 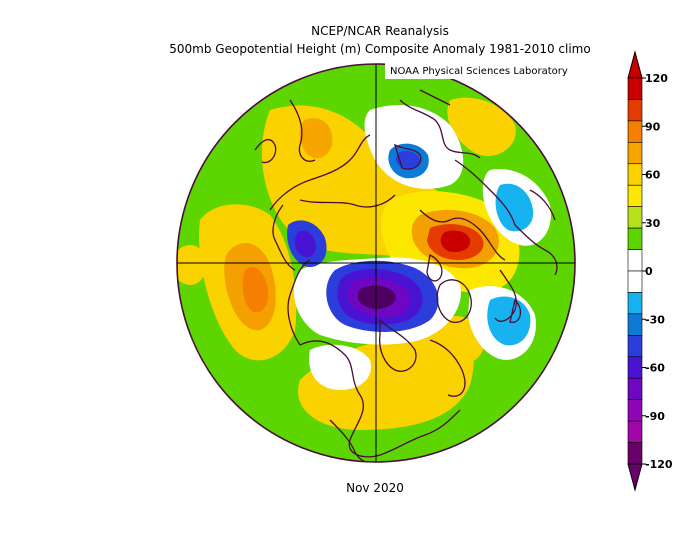 What do you see at coordinates (505, 295) in the screenshot?
I see `coastline-scandinavia` at bounding box center [505, 295].